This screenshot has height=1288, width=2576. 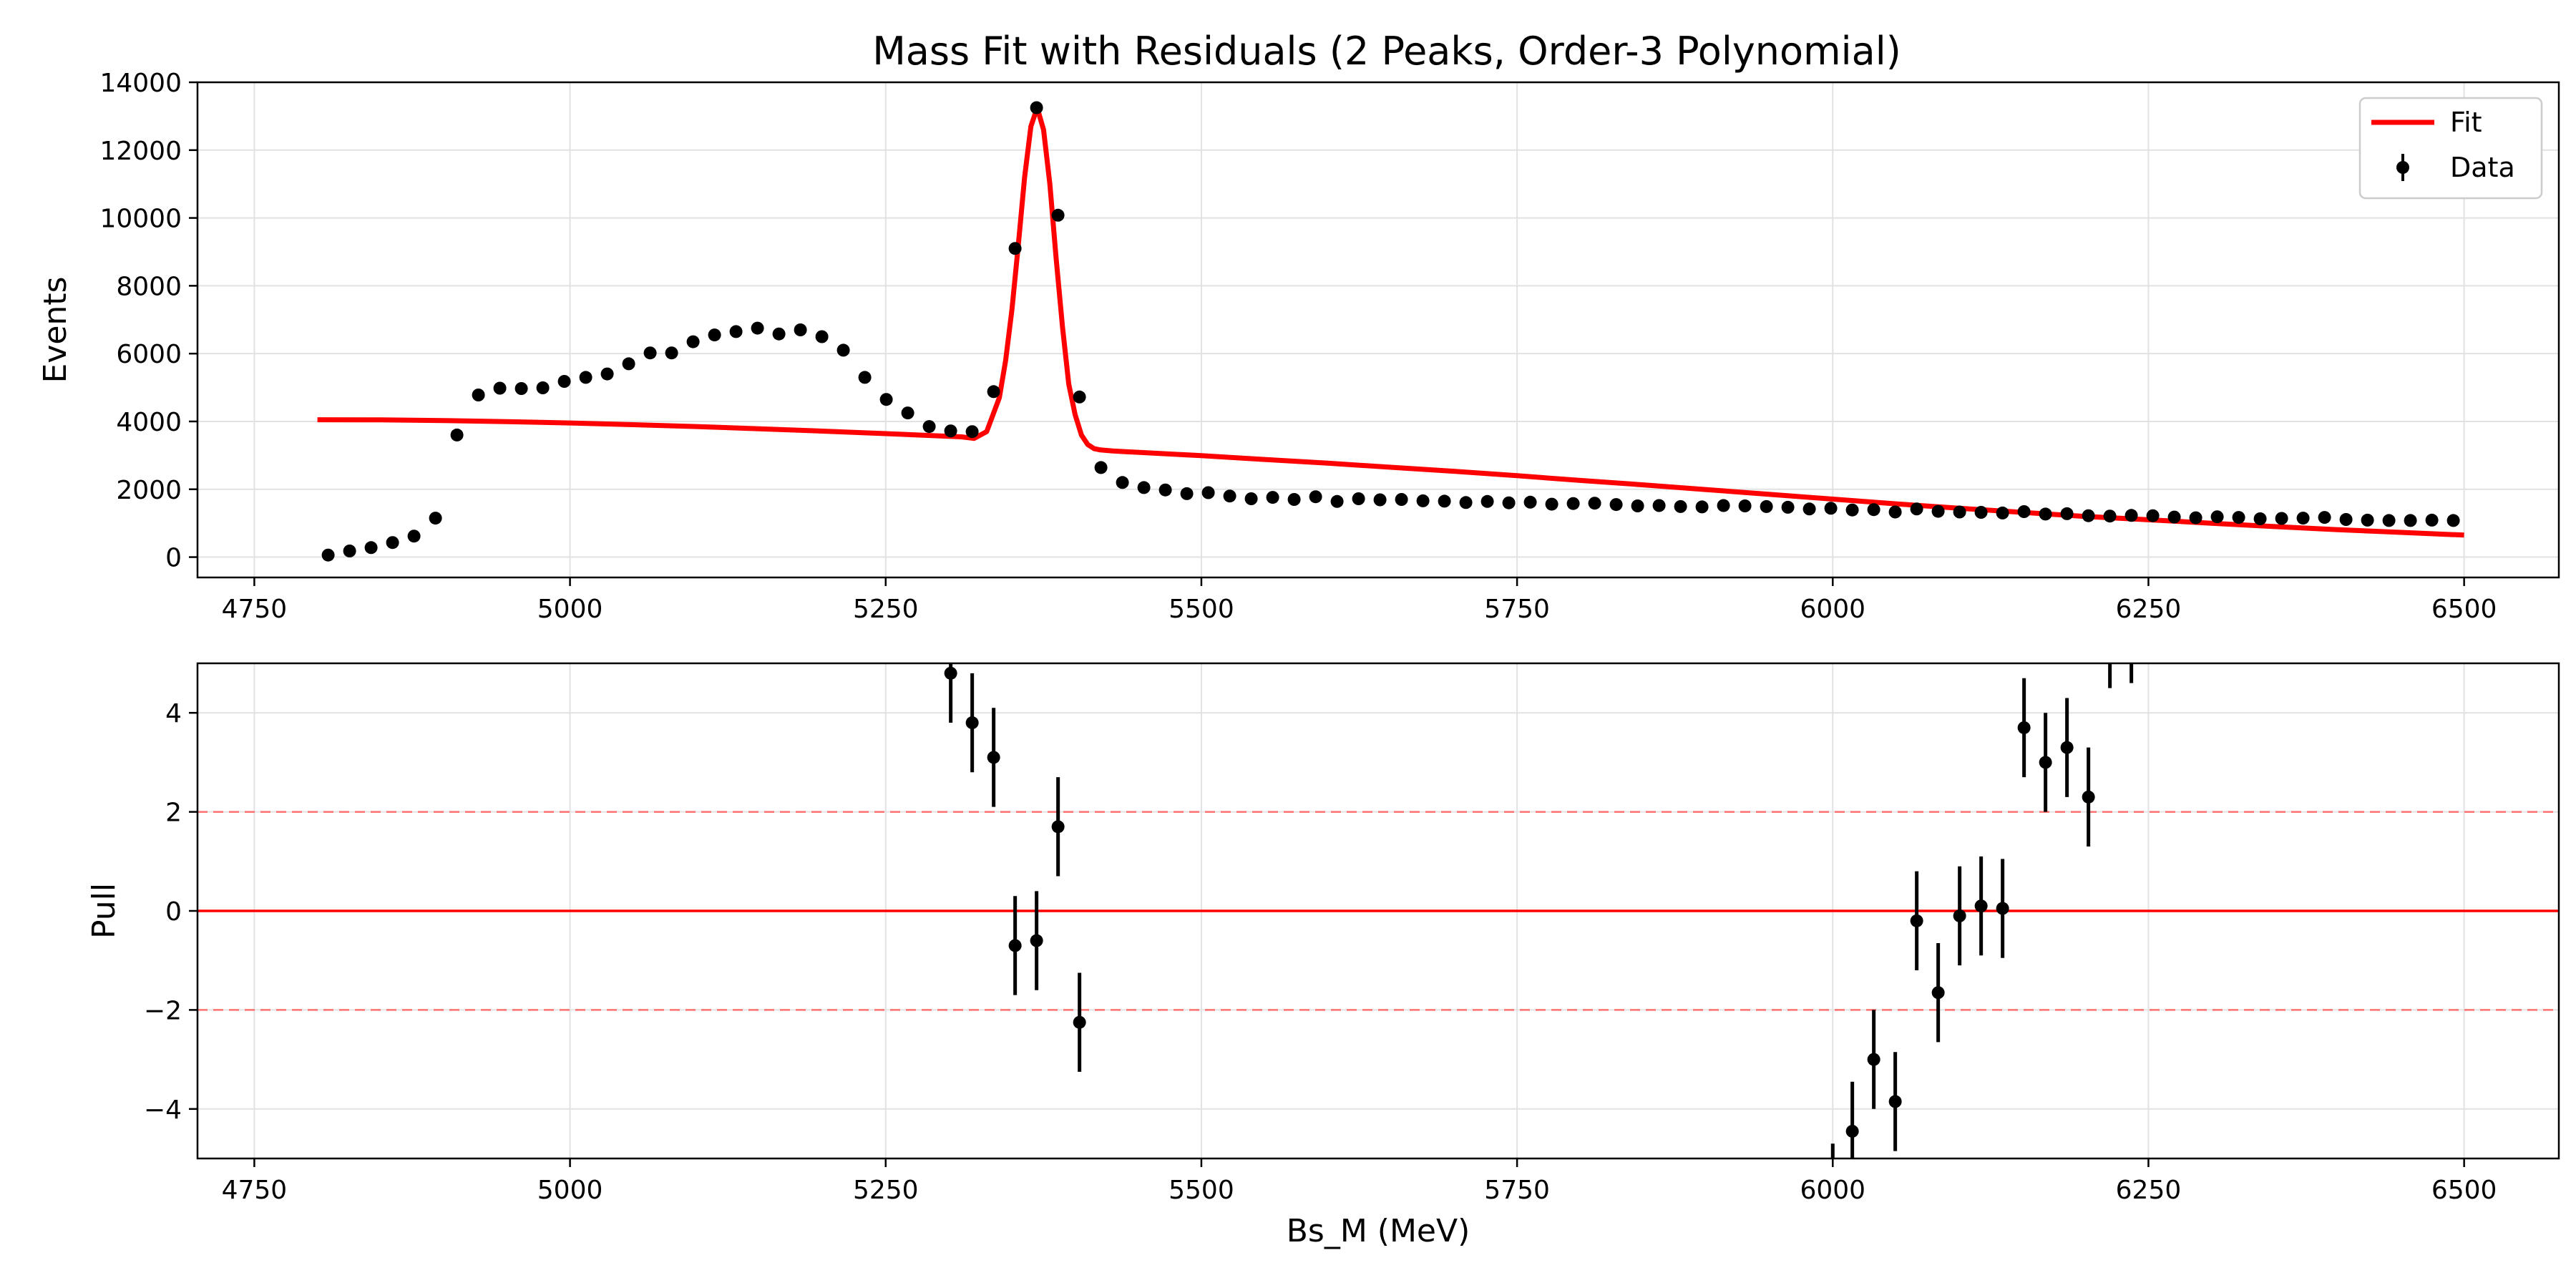 I want to click on top-y-tick-label: 4000, so click(x=149, y=422).